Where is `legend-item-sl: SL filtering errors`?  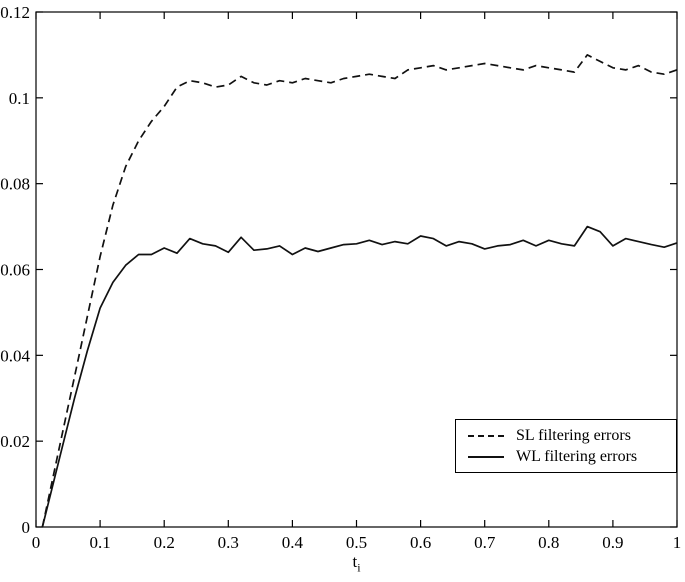
legend-item-sl: SL filtering errors is located at coordinates (572, 435).